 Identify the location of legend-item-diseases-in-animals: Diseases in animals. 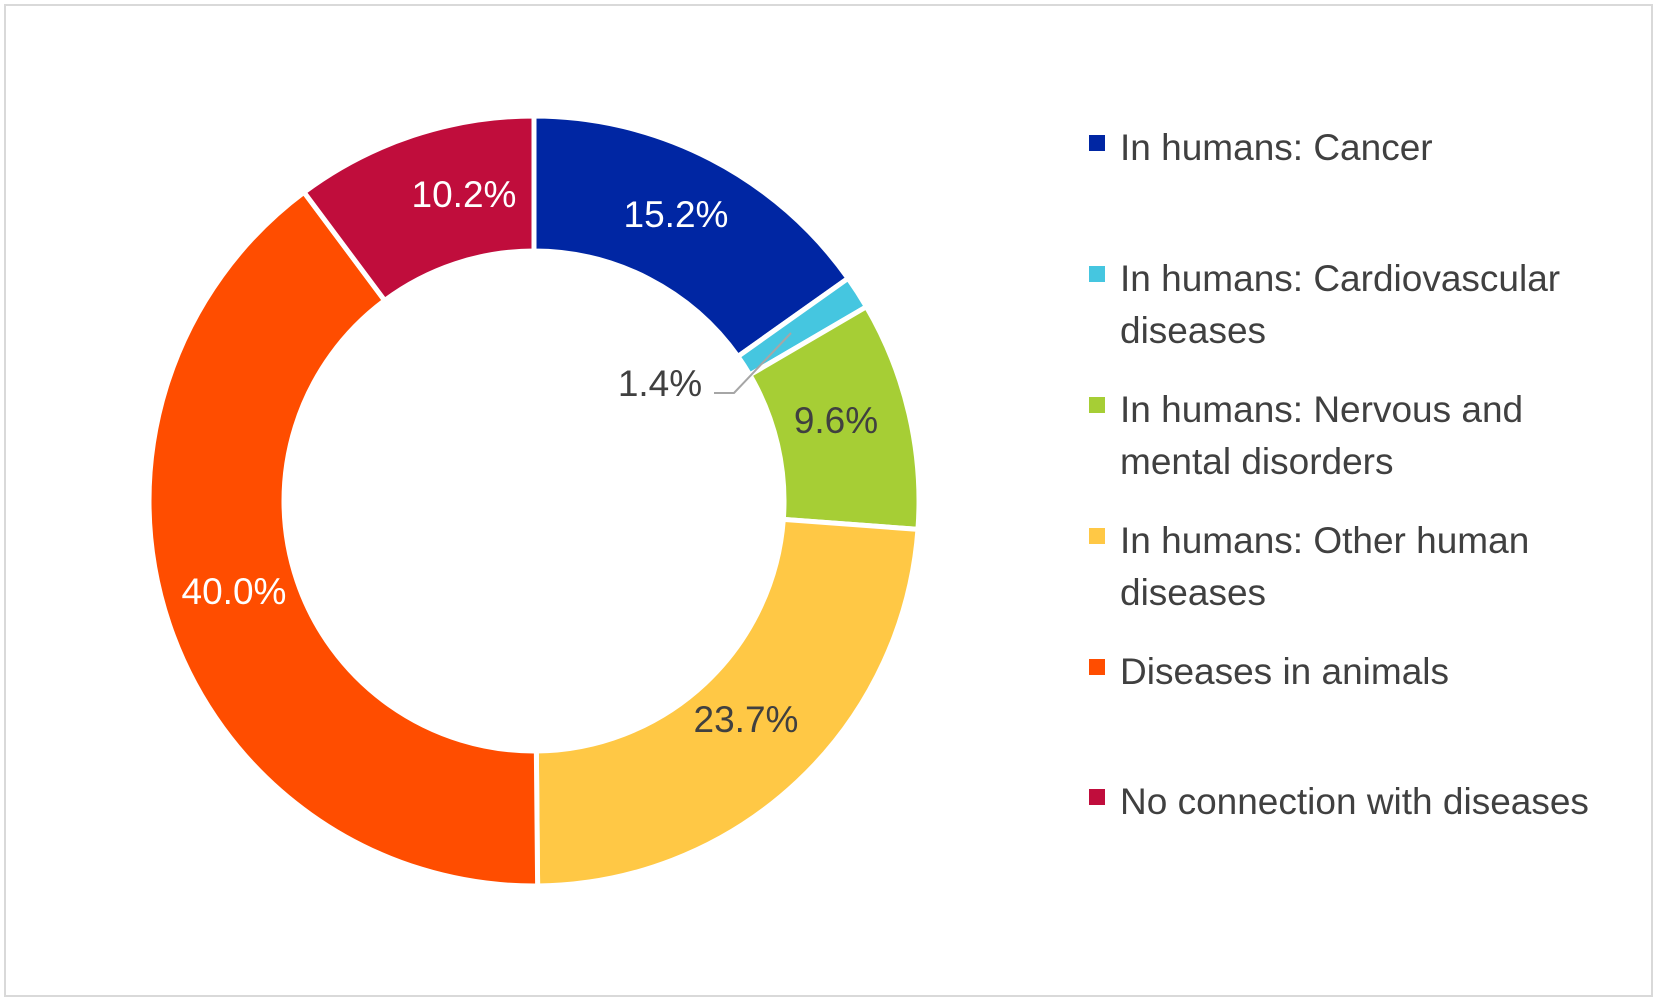
(1269, 671).